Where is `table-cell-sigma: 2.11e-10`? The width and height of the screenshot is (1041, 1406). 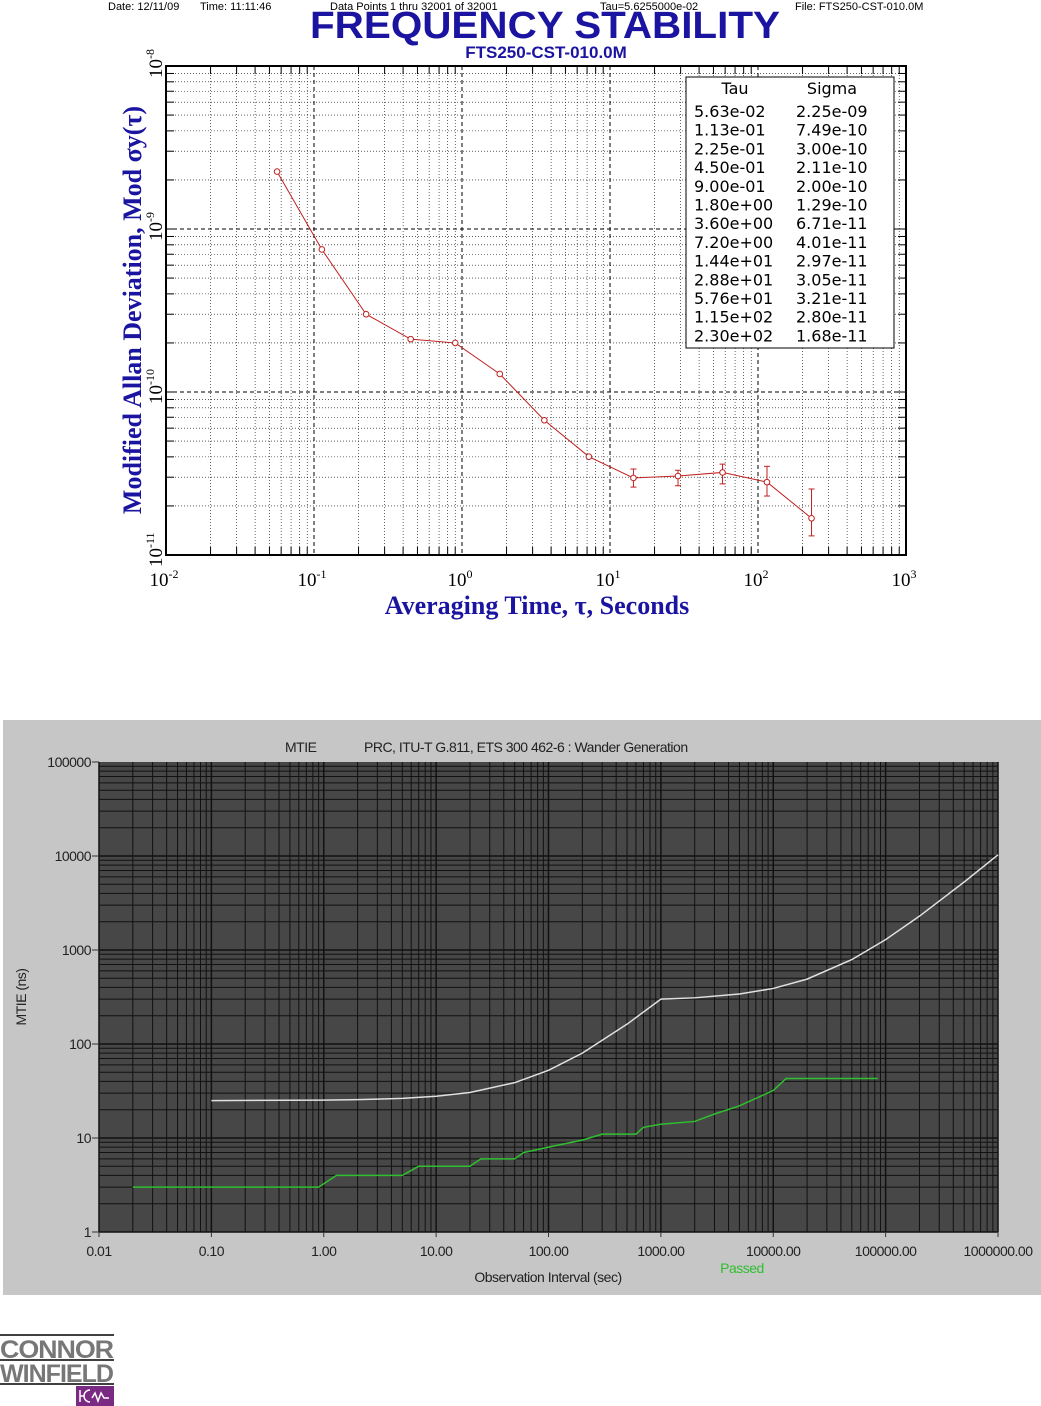
table-cell-sigma: 2.11e-10 is located at coordinates (832, 167).